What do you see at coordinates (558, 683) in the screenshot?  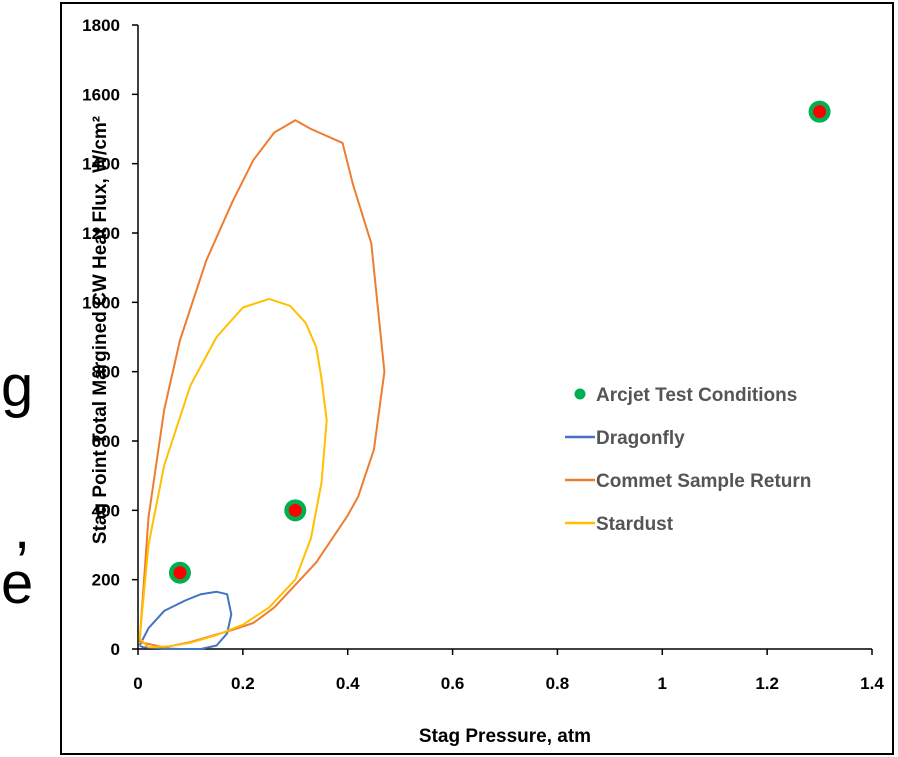 I see `x-tick-label: 0.8` at bounding box center [558, 683].